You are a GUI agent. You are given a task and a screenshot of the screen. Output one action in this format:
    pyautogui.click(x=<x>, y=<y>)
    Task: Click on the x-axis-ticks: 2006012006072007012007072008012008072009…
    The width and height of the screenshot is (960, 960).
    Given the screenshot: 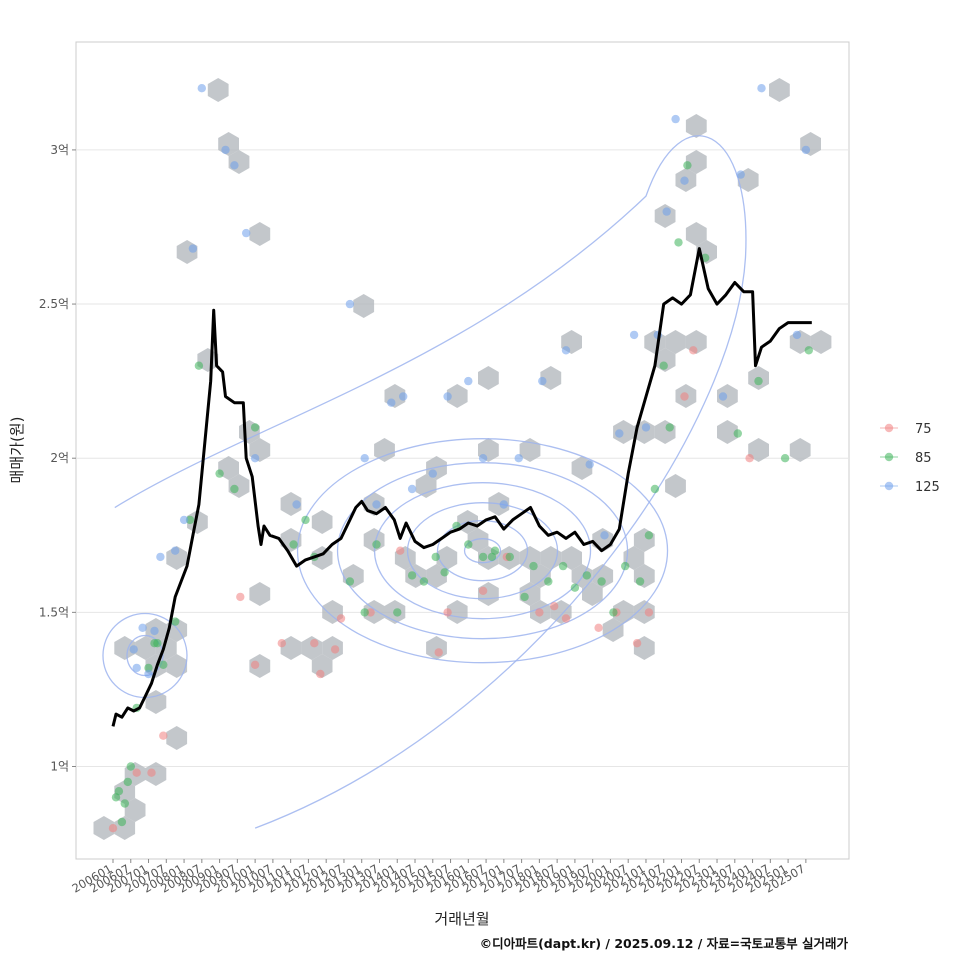 What is the action you would take?
    pyautogui.click(x=438, y=877)
    